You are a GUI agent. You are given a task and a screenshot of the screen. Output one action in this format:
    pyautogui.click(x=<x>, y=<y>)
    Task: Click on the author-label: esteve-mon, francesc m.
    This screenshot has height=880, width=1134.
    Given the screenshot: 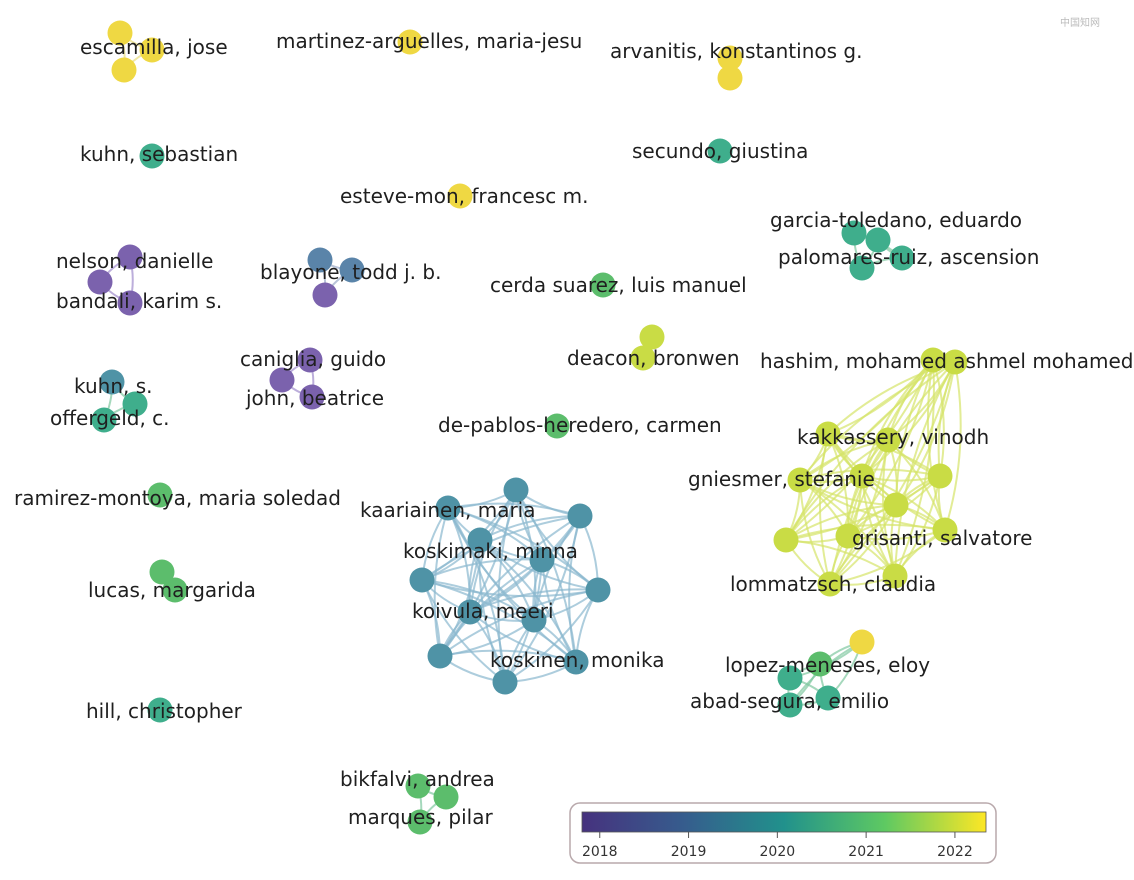 What is the action you would take?
    pyautogui.click(x=464, y=196)
    